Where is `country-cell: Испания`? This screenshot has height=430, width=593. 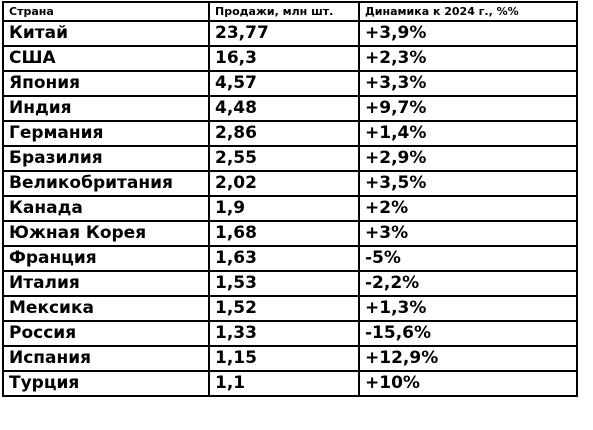
country-cell: Испания is located at coordinates (106, 358).